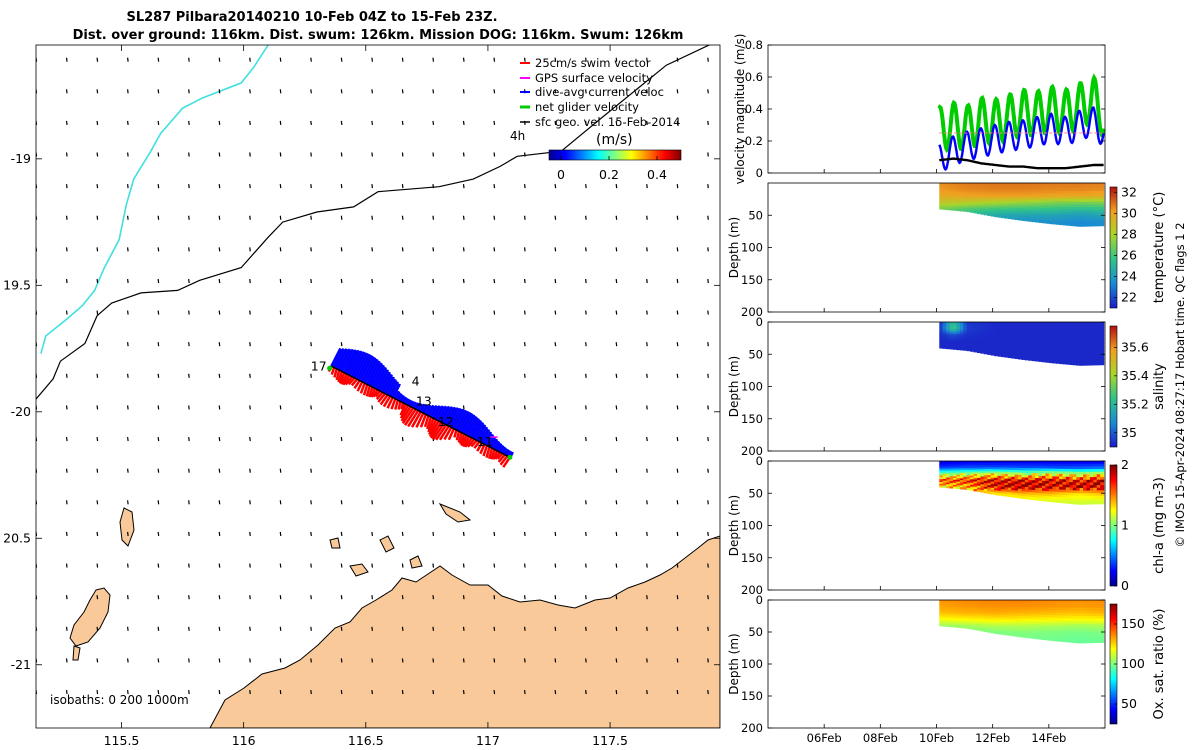  I want to click on time-xtick-label: 14Feb, so click(1048, 738).